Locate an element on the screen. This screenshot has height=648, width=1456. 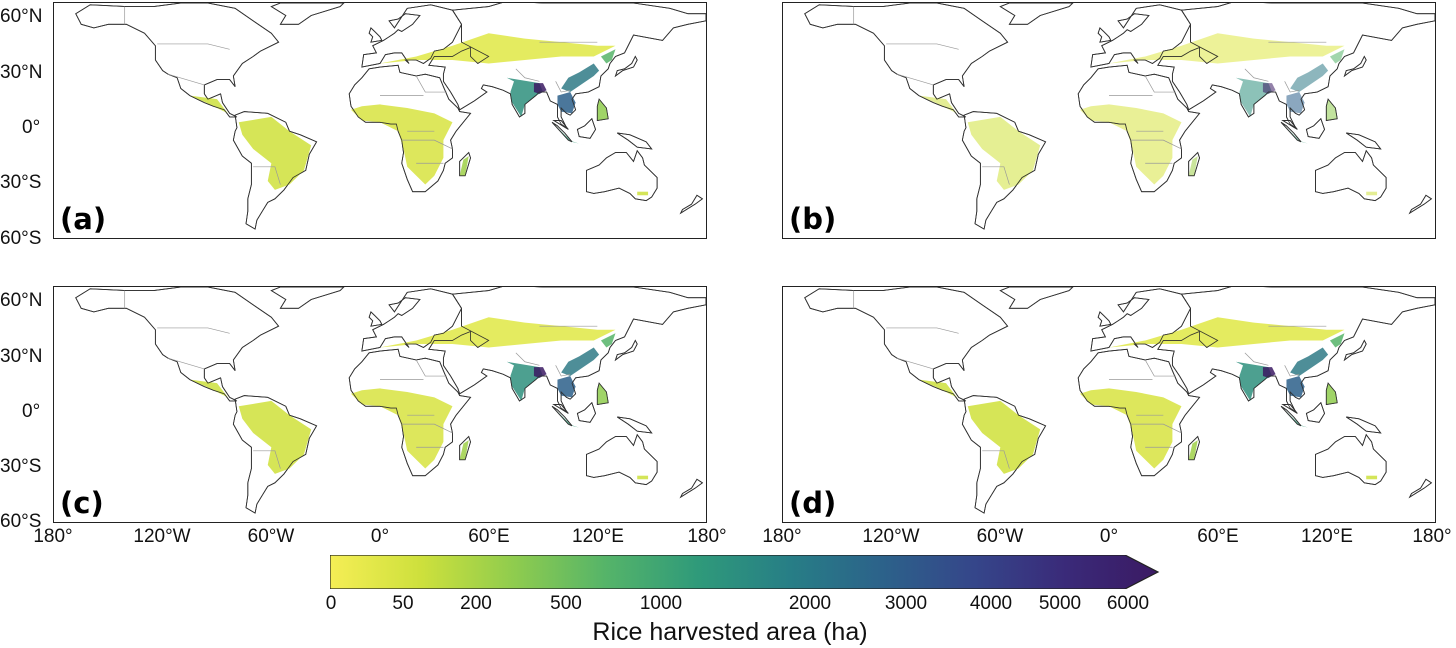
colorbar-tick-3000: 3000 is located at coordinates (906, 603).